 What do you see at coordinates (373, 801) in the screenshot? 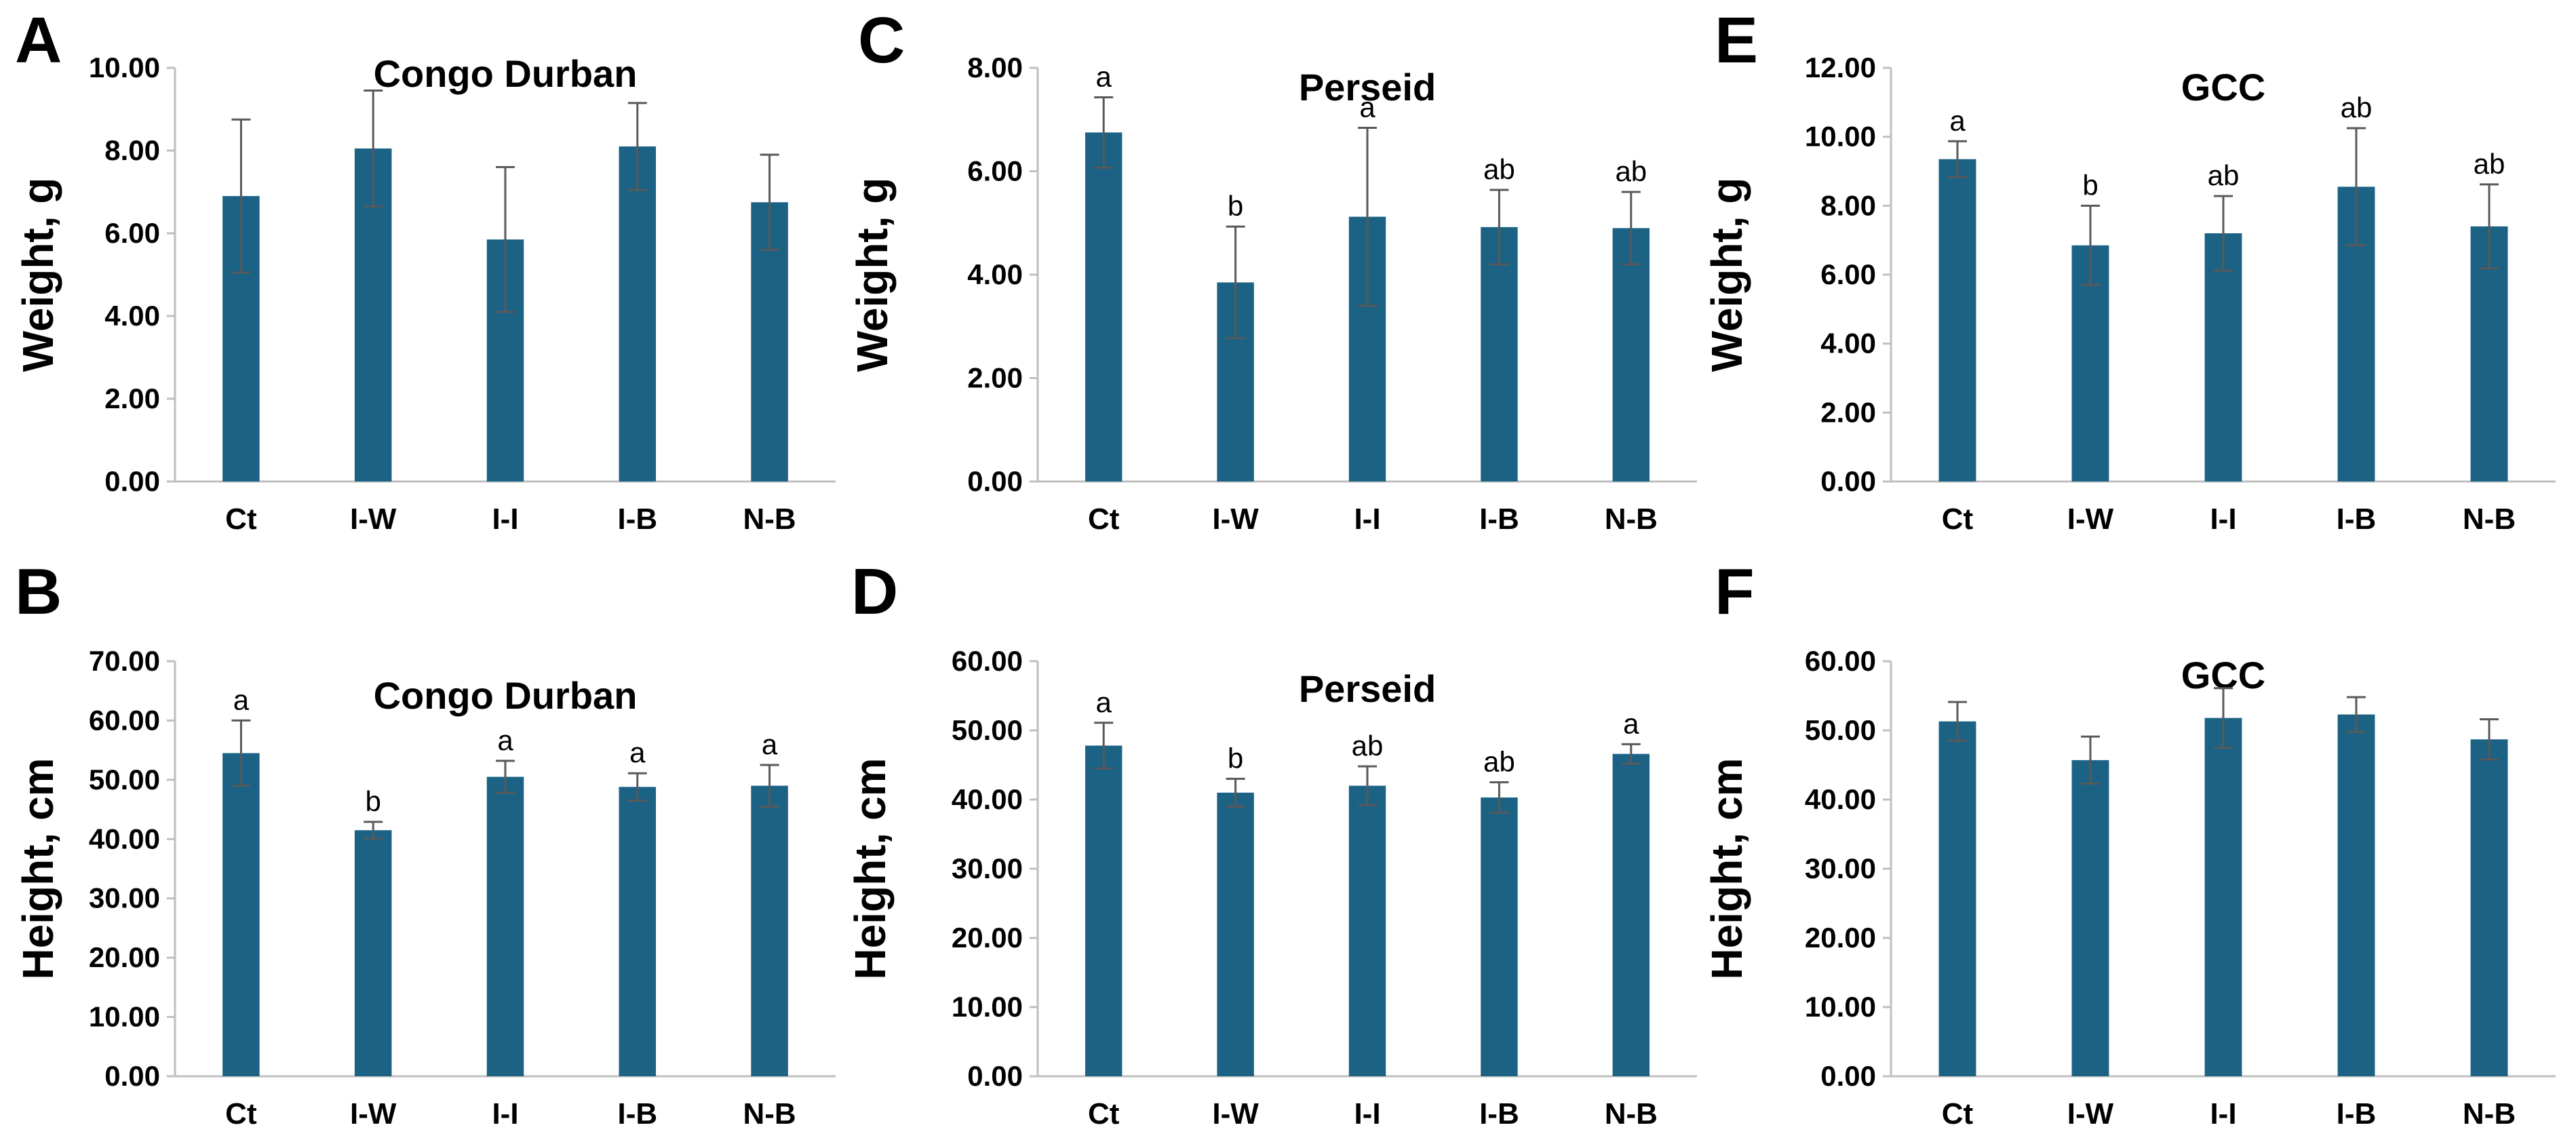
I see `significance-label: b` at bounding box center [373, 801].